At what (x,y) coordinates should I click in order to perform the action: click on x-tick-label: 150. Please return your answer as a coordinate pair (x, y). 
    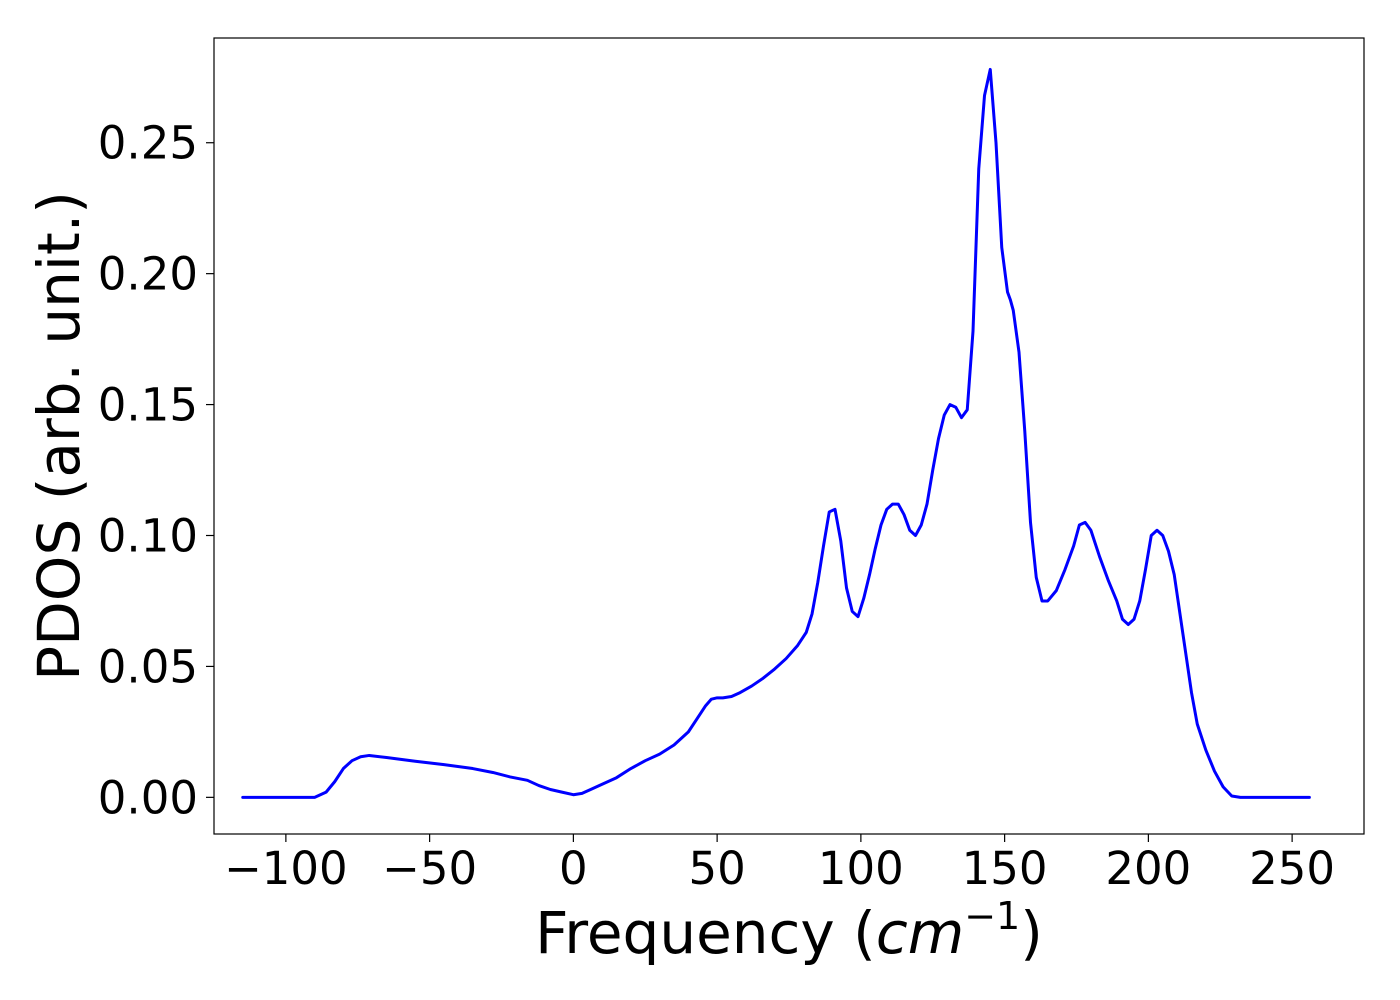
    Looking at the image, I should click on (1005, 868).